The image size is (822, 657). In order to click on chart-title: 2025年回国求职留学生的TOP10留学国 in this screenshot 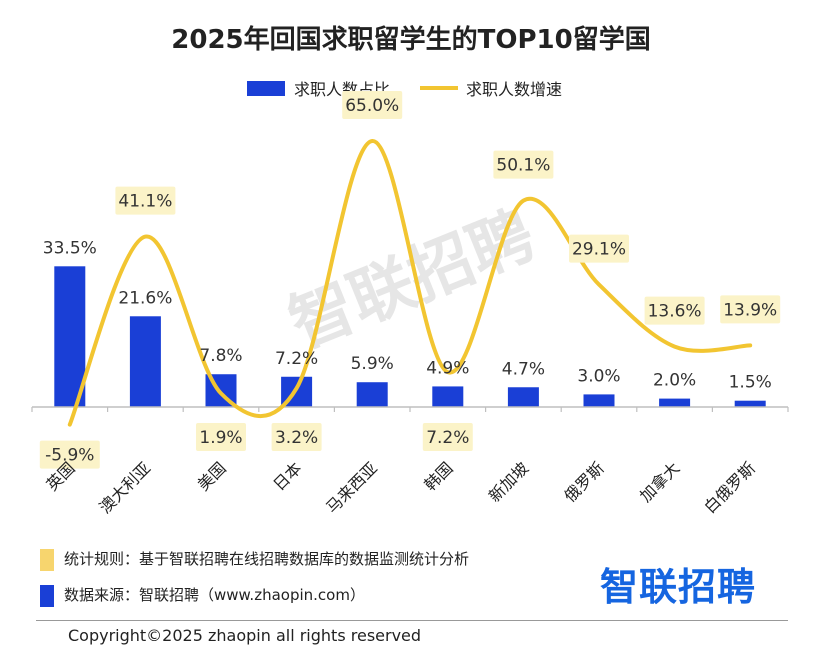, I will do `click(410, 39)`.